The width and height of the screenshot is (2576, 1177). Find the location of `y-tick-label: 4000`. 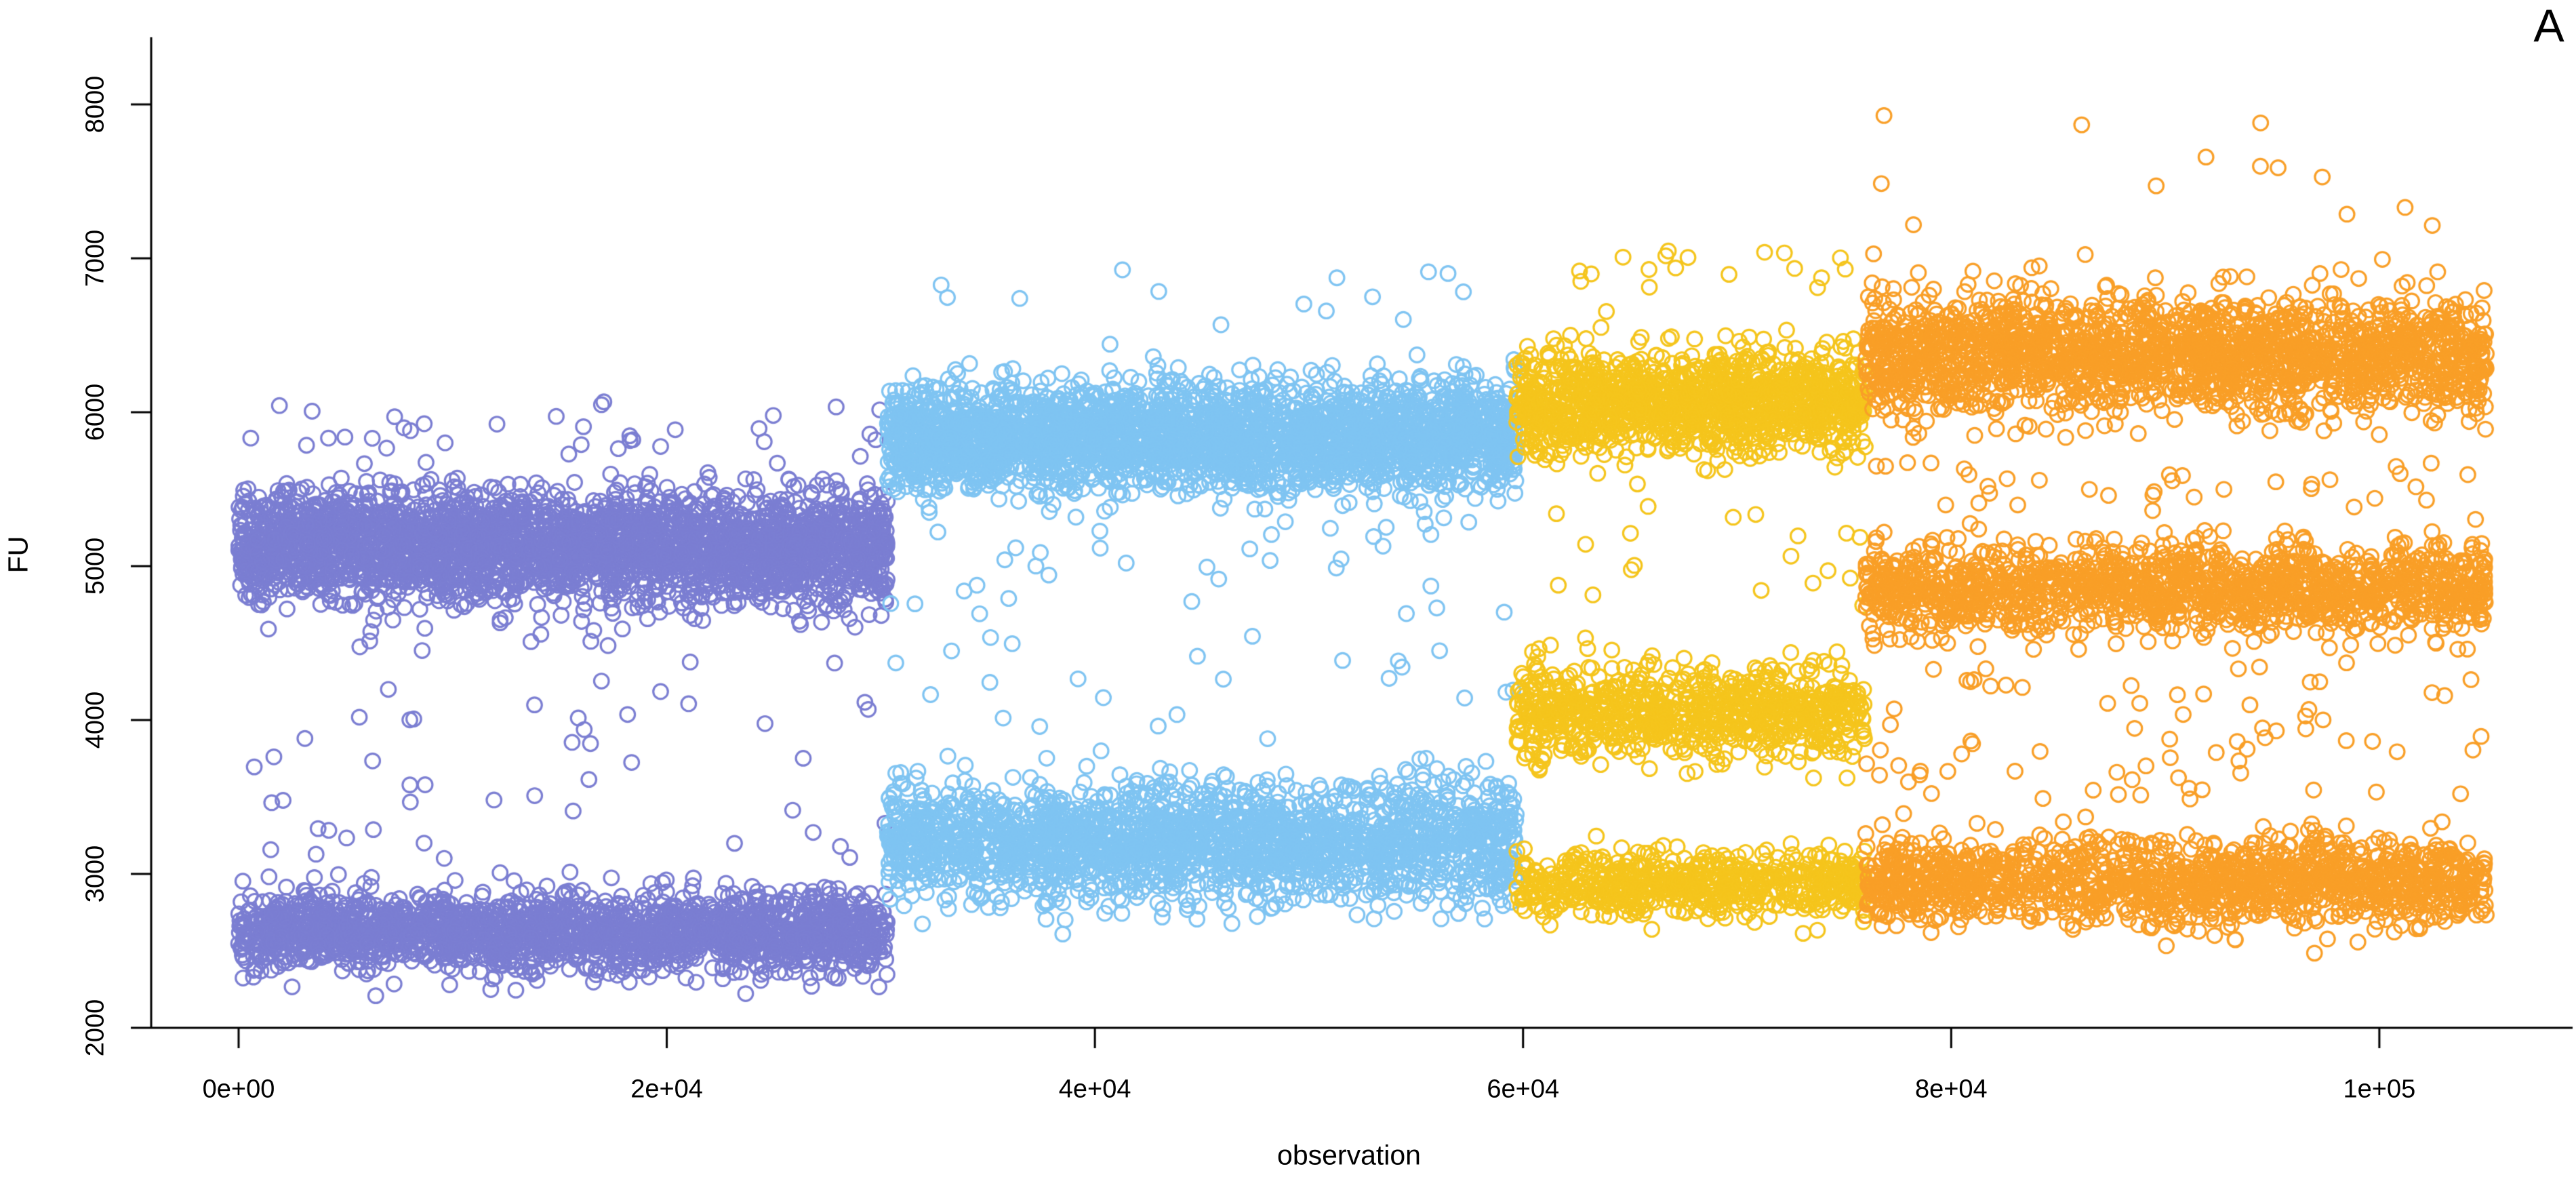

y-tick-label: 4000 is located at coordinates (95, 720).